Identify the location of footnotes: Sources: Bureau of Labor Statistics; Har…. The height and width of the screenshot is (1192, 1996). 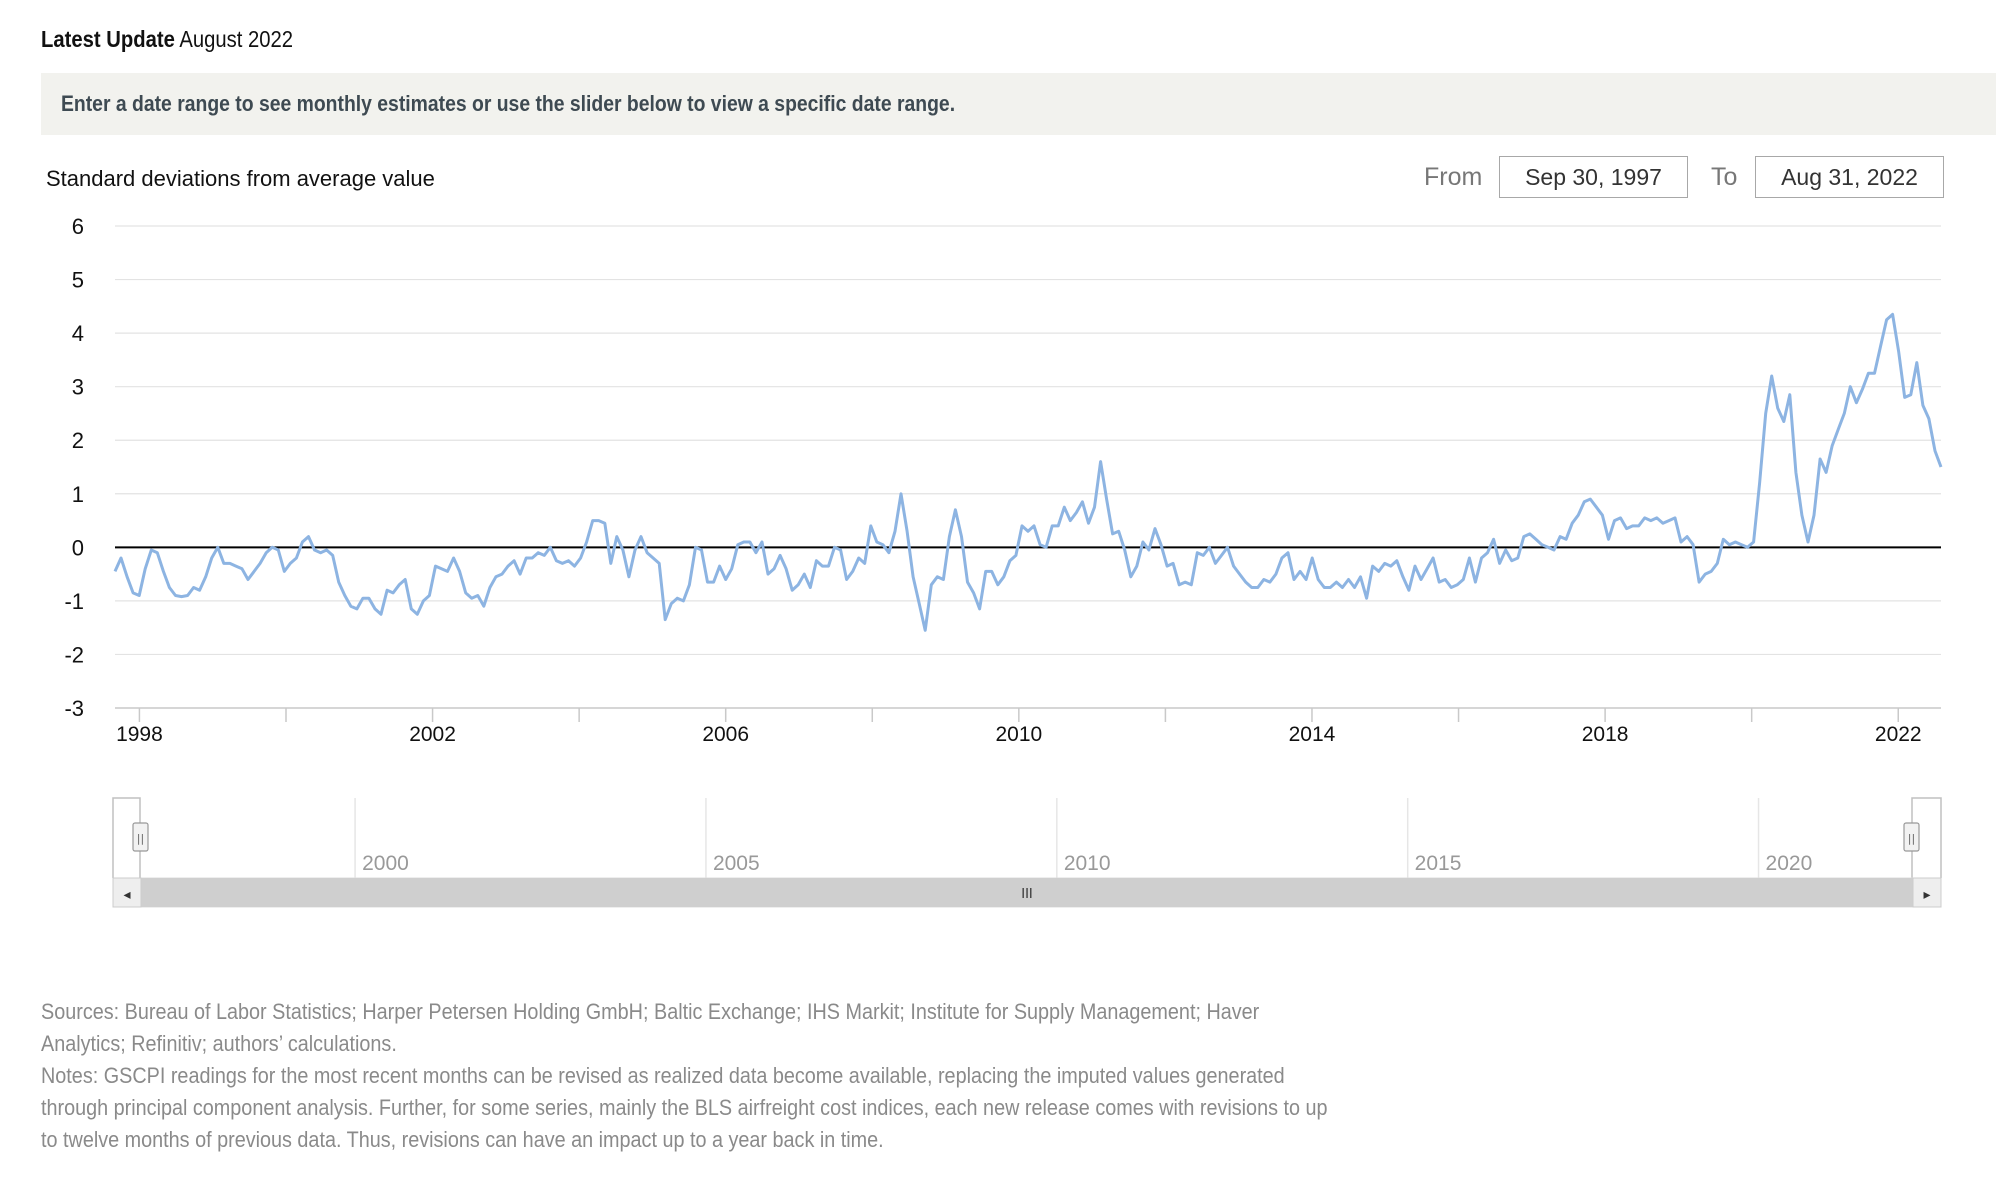
(689, 1076).